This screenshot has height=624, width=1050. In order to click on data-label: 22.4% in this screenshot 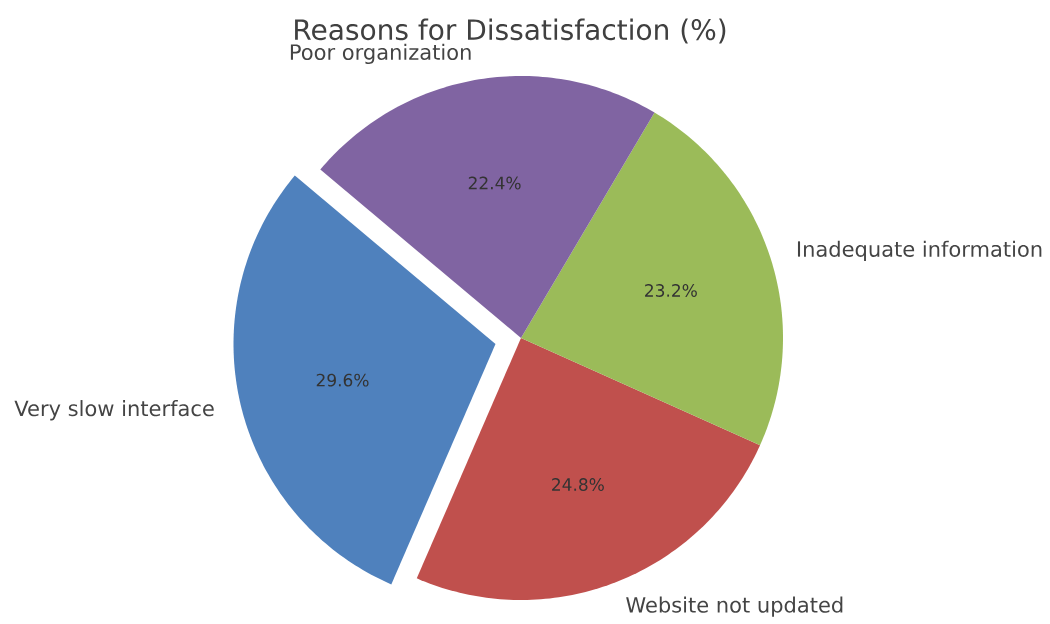, I will do `click(494, 183)`.